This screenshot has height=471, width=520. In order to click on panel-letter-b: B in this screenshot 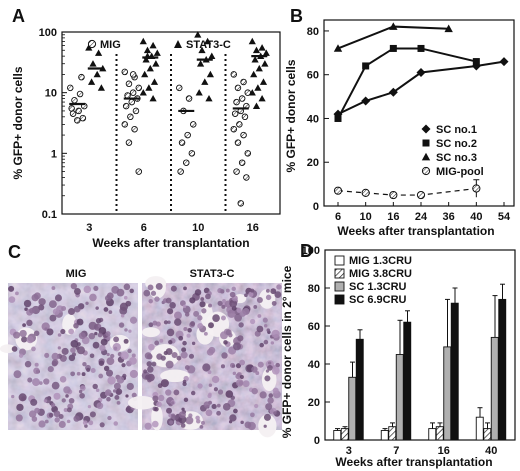, I will do `click(296, 16)`.